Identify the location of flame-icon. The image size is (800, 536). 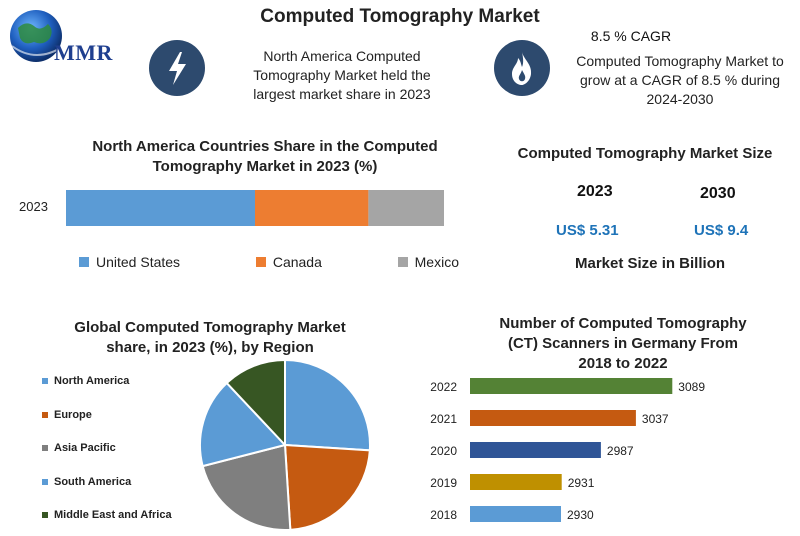
(522, 68).